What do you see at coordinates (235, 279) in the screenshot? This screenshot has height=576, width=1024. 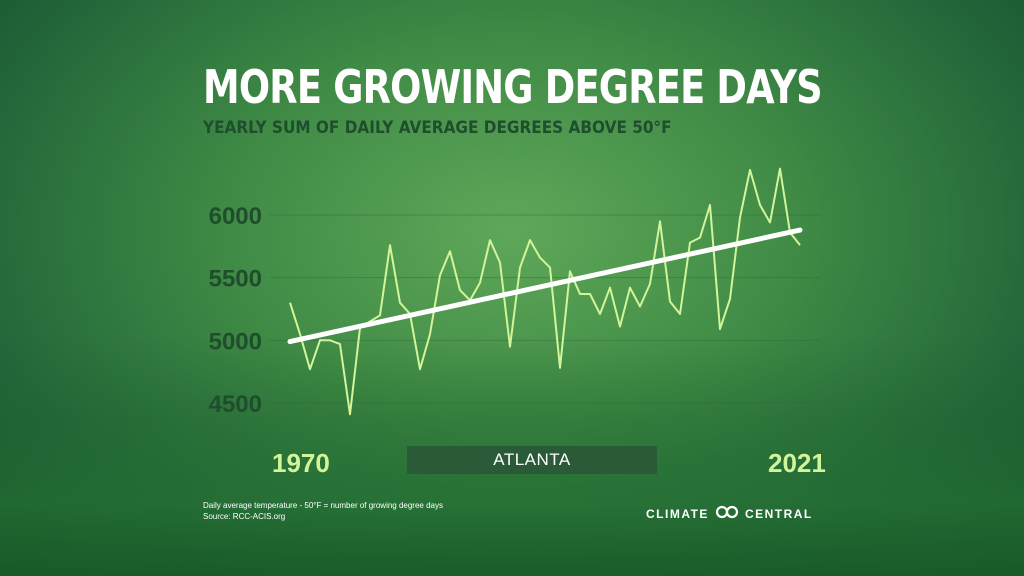 I see `y-tick-label-5500: 5500` at bounding box center [235, 279].